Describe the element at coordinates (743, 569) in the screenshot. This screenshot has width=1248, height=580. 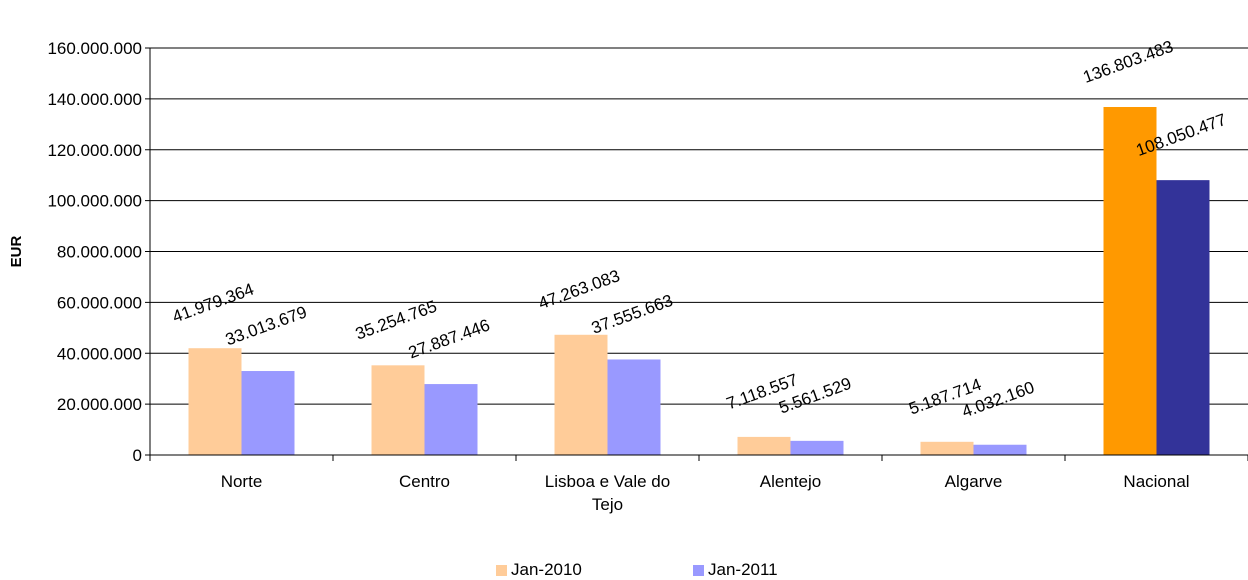
I see `legend-label-jan-2011: Jan-2011` at that location.